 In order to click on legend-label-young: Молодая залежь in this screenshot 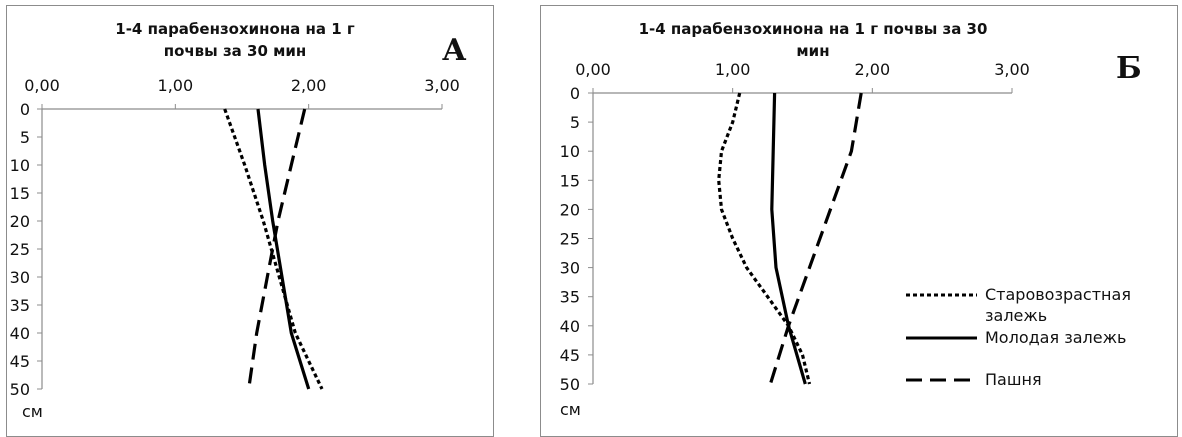, I will do `click(1055, 337)`.